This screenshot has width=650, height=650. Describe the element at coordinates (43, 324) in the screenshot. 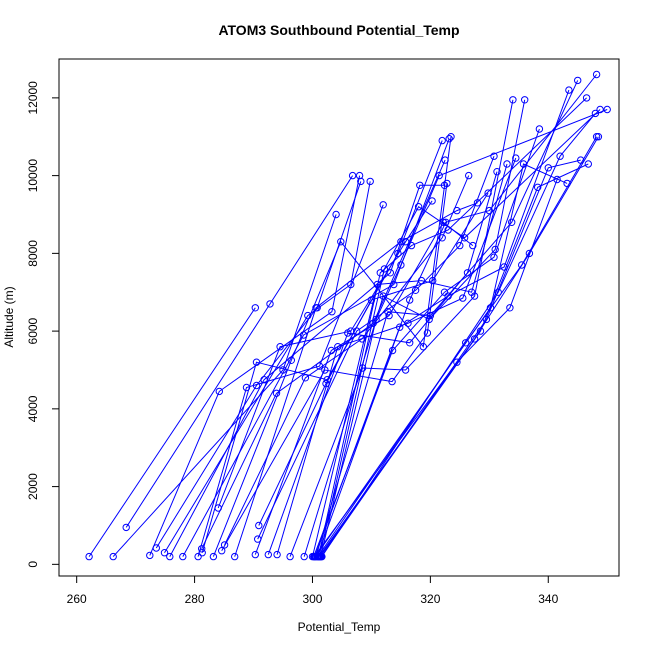

I see `y-axis: 0 2000 4000 6000 8000 10000 12000` at that location.